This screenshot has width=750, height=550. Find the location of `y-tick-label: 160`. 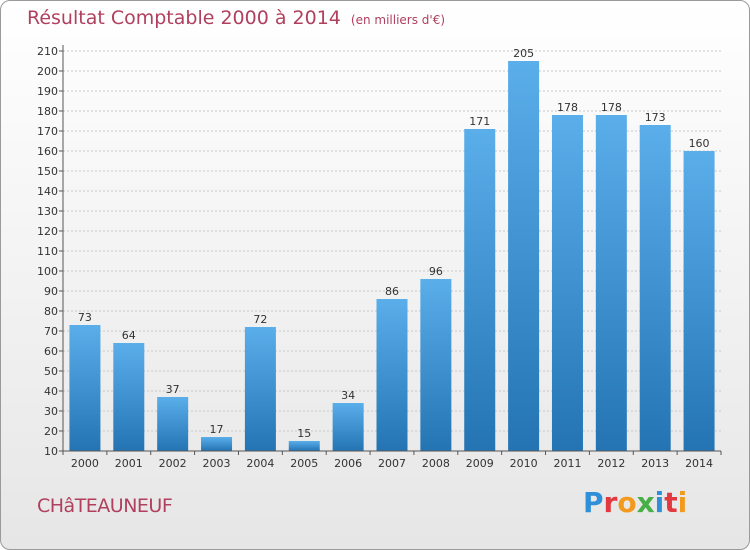

y-tick-label: 160 is located at coordinates (47, 151).